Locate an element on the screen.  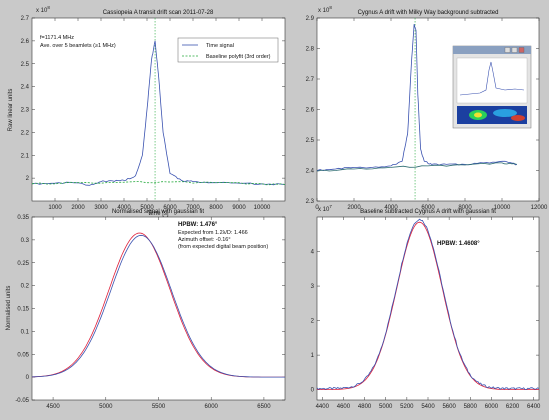
inset-close-icon is located at coordinates (521, 50).